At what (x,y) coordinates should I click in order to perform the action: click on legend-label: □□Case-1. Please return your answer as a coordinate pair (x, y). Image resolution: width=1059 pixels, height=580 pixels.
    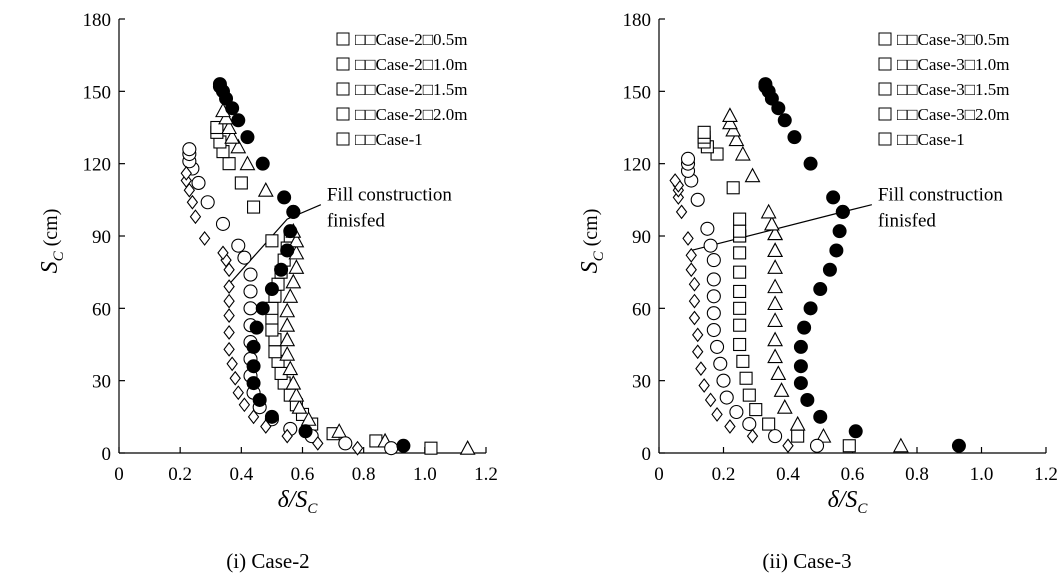
    Looking at the image, I should click on (389, 139).